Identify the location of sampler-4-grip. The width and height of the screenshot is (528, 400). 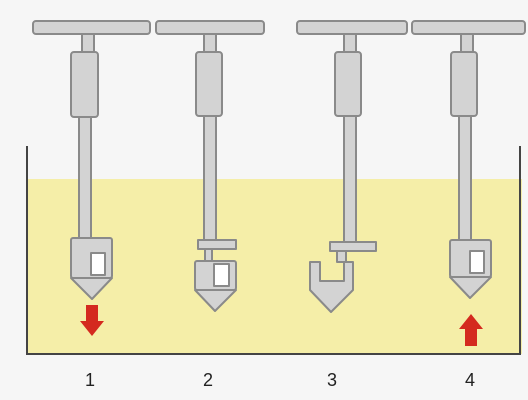
(464, 84).